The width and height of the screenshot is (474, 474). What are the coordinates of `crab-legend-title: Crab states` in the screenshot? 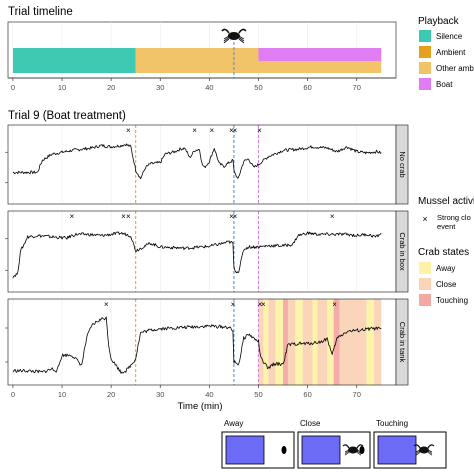 It's located at (443, 252).